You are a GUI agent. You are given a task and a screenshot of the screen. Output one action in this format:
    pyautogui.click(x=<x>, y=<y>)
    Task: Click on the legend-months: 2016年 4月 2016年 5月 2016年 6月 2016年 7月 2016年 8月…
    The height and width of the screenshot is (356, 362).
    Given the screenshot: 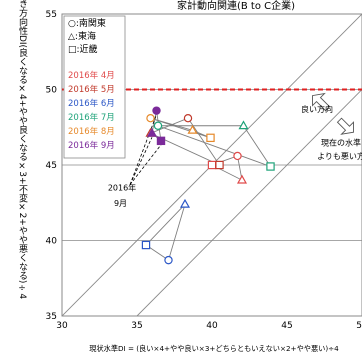 What is the action you would take?
    pyautogui.click(x=91, y=110)
    